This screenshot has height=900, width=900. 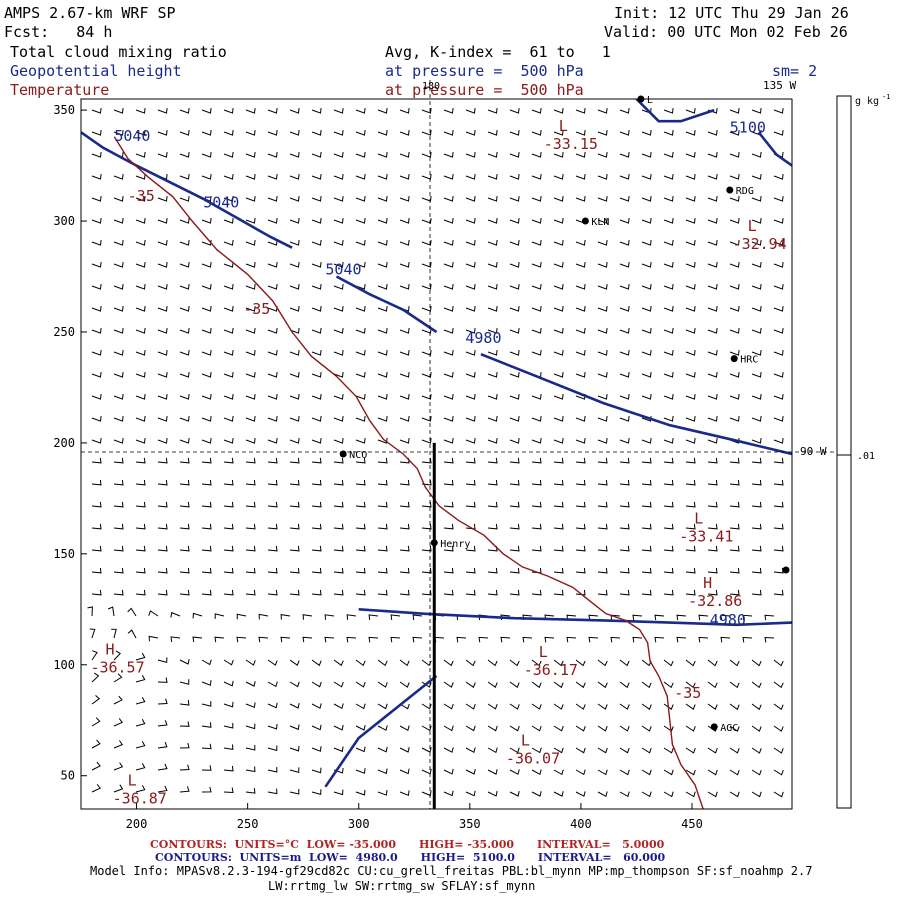 I want to click on temperature-contour-label: -35, so click(x=687, y=693).